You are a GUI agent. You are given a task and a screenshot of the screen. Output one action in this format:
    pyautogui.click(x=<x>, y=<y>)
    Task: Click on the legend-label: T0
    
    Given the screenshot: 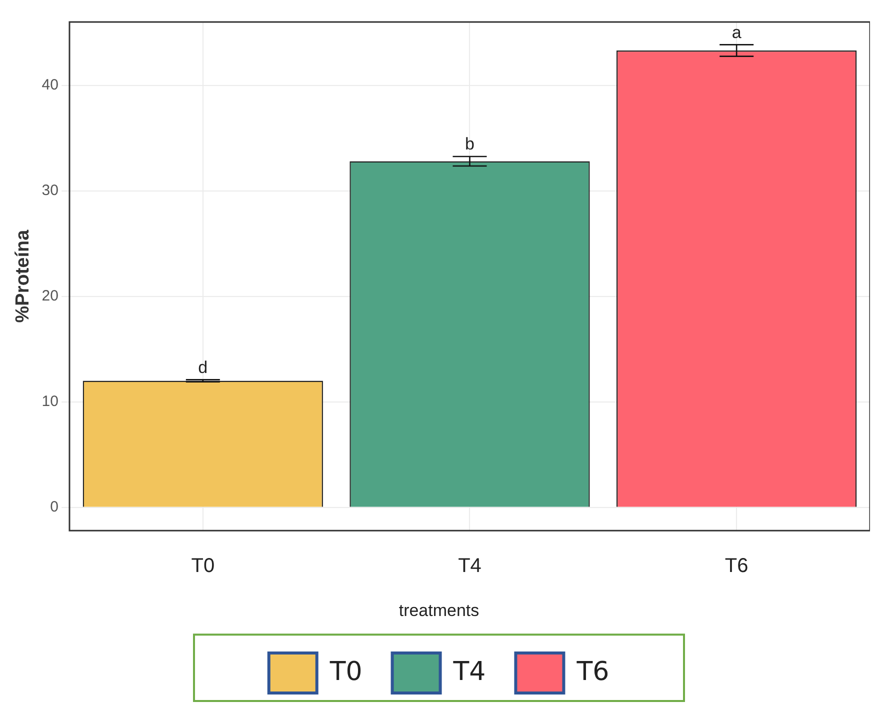 What is the action you would take?
    pyautogui.click(x=345, y=671)
    